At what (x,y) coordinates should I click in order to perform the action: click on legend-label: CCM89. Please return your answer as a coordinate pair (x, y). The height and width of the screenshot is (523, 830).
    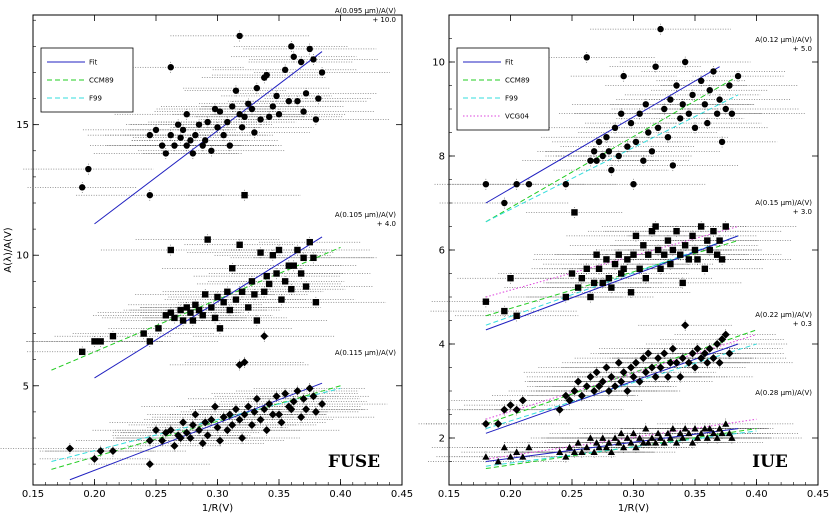
    Looking at the image, I should click on (517, 81).